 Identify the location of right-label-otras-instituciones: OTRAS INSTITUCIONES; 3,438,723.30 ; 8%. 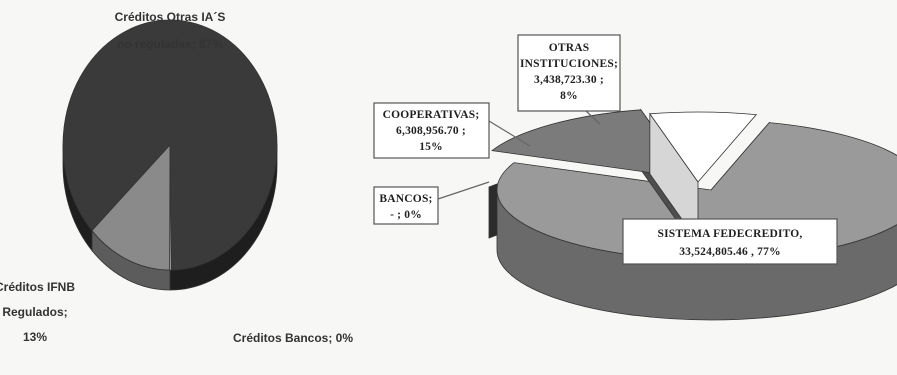
(569, 73).